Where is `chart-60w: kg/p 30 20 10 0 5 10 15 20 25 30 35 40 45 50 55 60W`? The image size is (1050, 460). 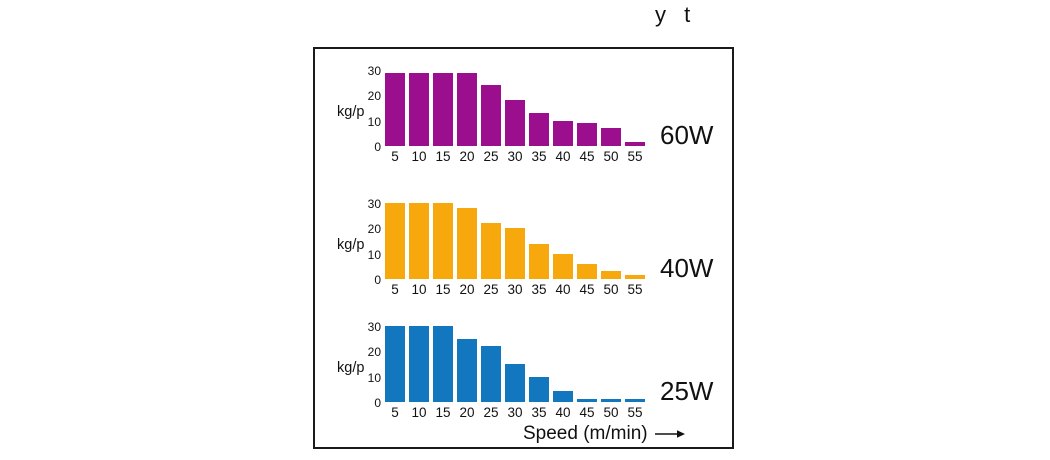 chart-60w: kg/p 30 20 10 0 5 10 15 20 25 30 35 40 45 50 55 60W is located at coordinates (523, 117).